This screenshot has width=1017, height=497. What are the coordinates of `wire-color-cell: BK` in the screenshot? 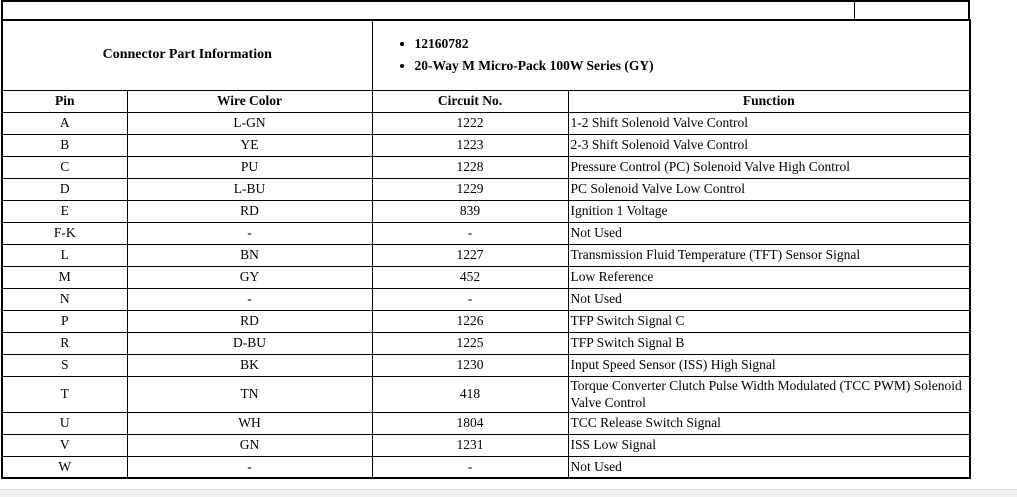 It's located at (249, 365).